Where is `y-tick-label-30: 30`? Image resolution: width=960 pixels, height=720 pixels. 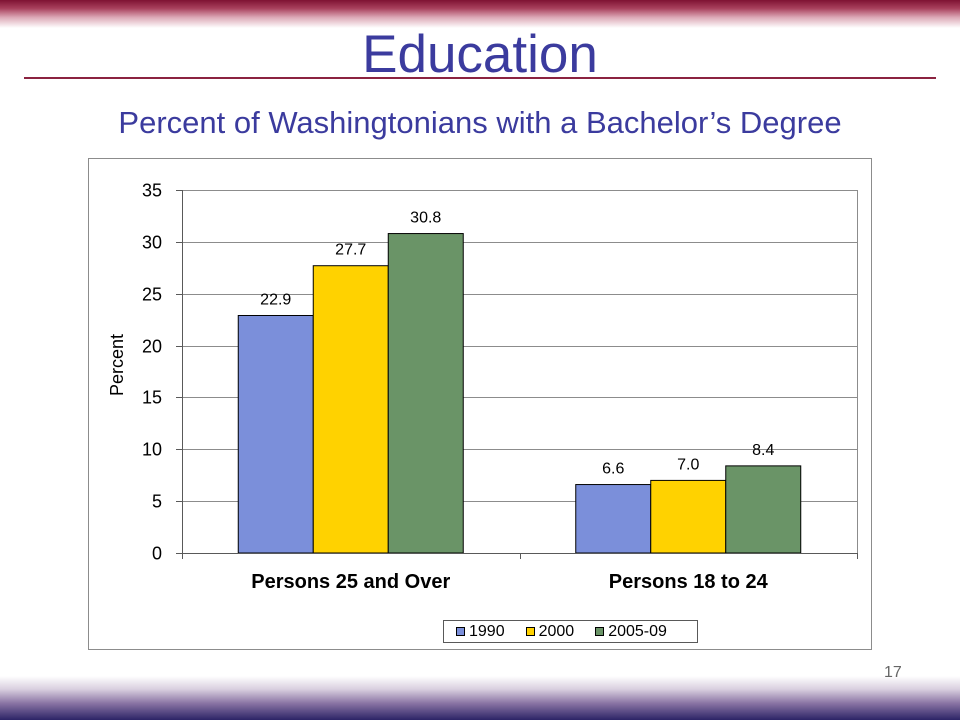 y-tick-label-30: 30 is located at coordinates (152, 243).